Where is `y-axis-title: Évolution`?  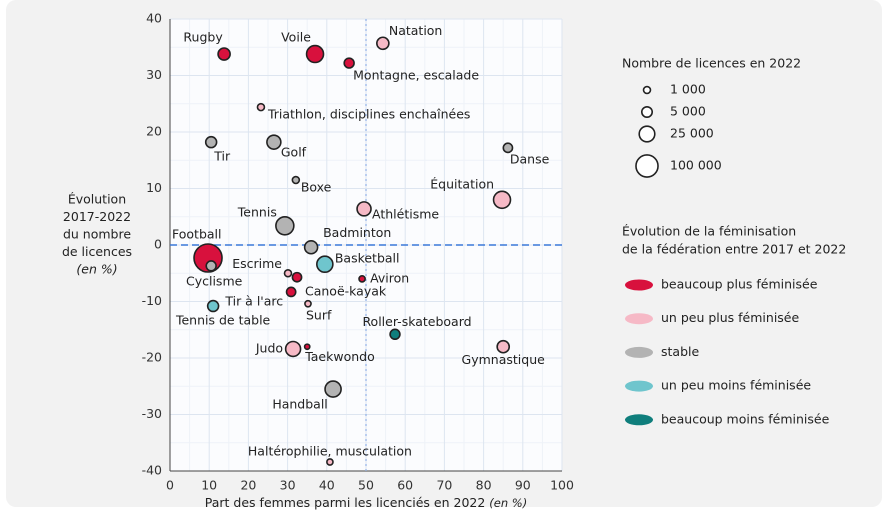 y-axis-title: Évolution is located at coordinates (97, 199).